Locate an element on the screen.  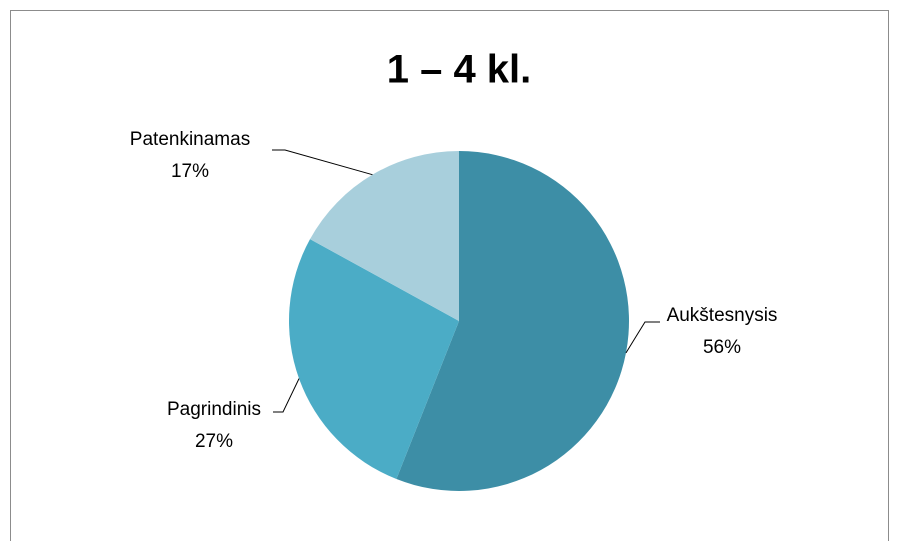
slice-label: Pagrindinis is located at coordinates (214, 409).